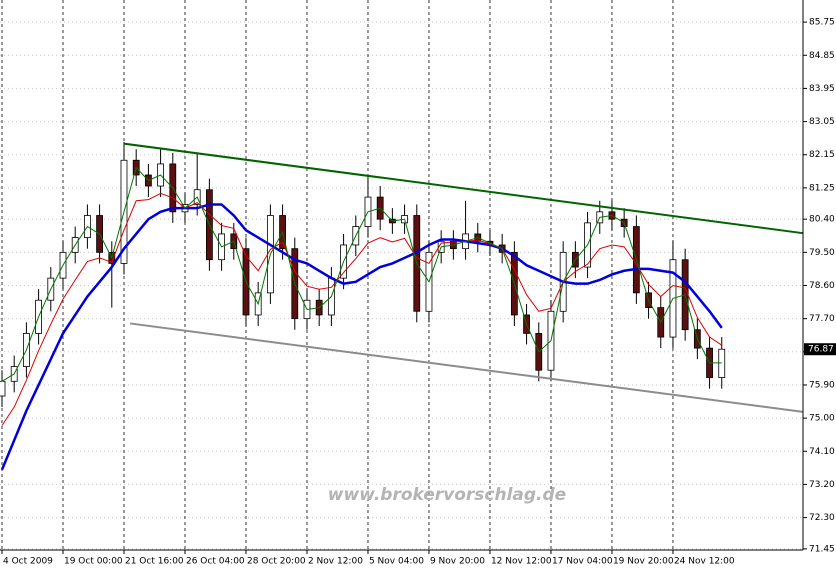 The height and width of the screenshot is (568, 836). What do you see at coordinates (822, 23) in the screenshot?
I see `y-tick-label: 85.75` at bounding box center [822, 23].